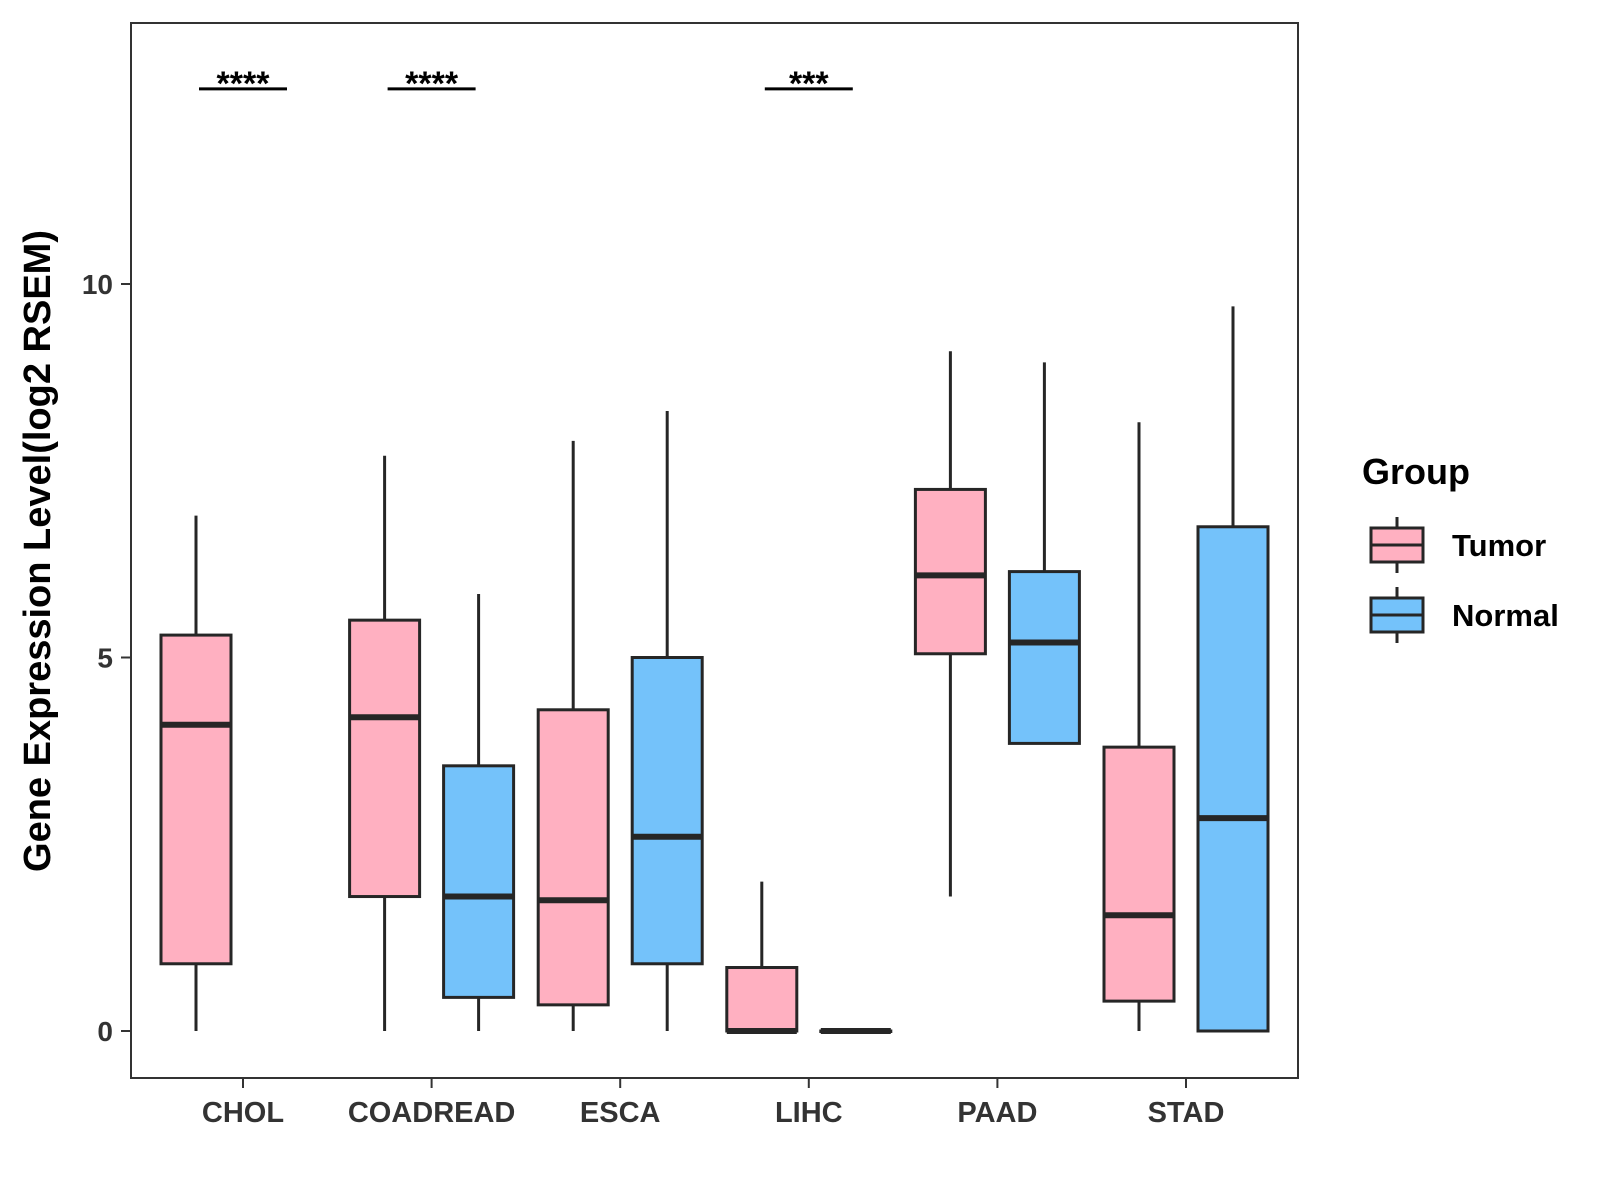 This screenshot has height=1200, width=1600. What do you see at coordinates (809, 1113) in the screenshot?
I see `x-tick-label-lihc: LIHC` at bounding box center [809, 1113].